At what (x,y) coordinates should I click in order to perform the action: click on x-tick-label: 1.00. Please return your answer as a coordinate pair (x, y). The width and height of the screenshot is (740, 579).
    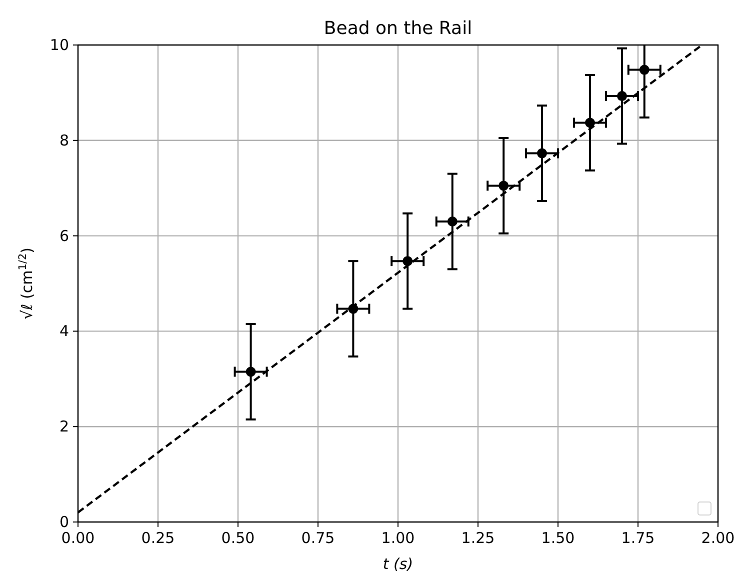
    Looking at the image, I should click on (398, 538).